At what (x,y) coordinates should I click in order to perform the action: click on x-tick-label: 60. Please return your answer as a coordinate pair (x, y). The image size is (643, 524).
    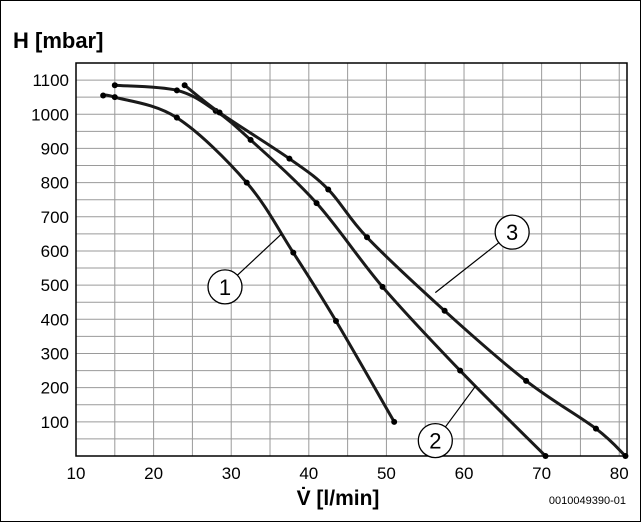
    Looking at the image, I should click on (464, 473).